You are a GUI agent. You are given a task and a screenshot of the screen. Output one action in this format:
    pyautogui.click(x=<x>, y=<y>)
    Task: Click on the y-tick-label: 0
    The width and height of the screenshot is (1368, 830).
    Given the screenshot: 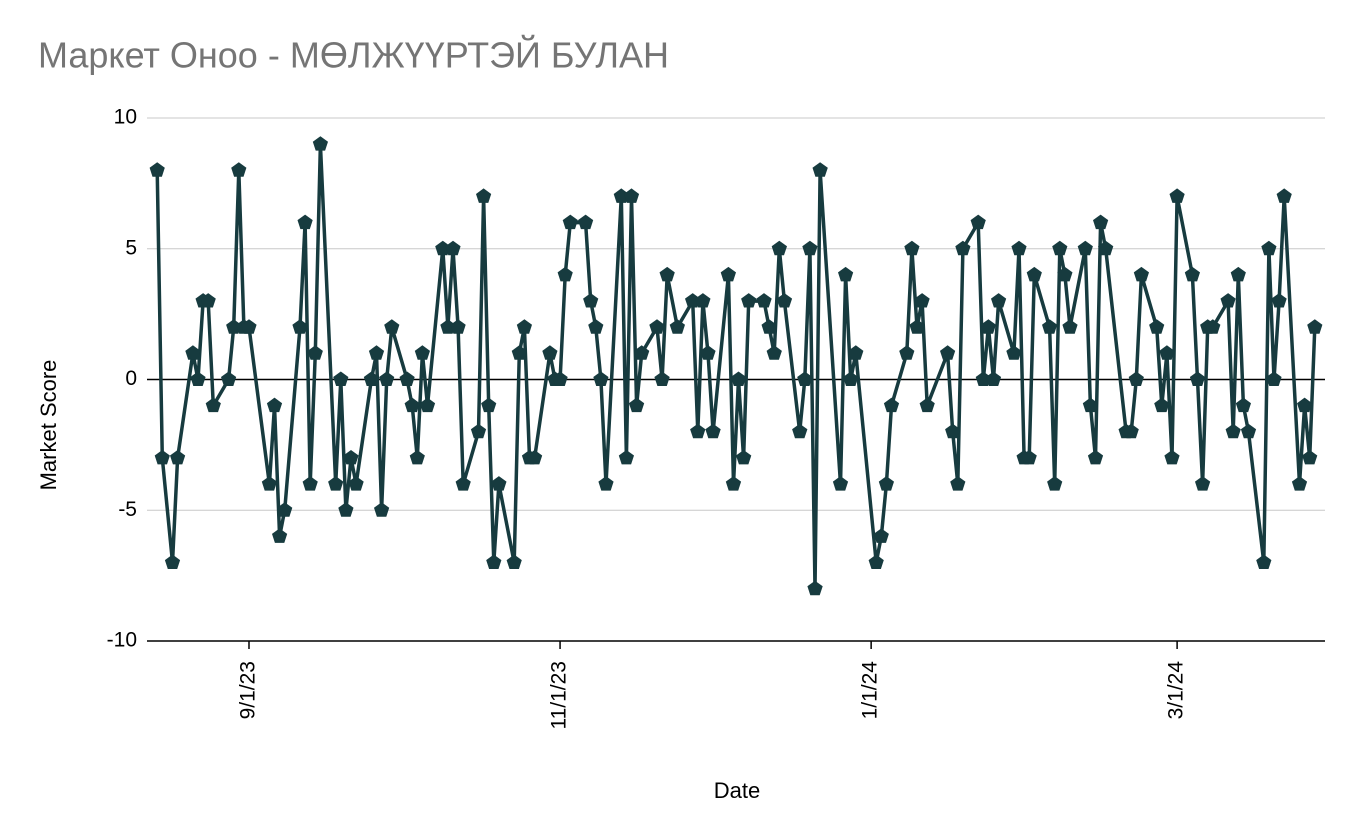 What is the action you would take?
    pyautogui.click(x=131, y=378)
    